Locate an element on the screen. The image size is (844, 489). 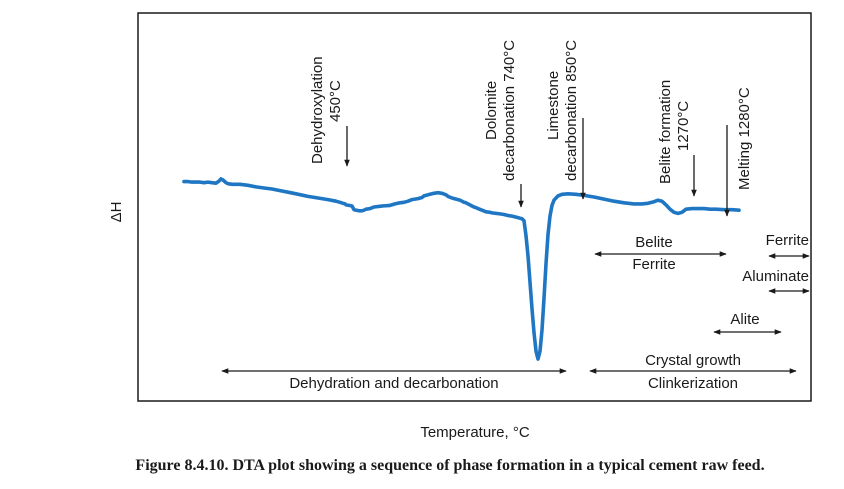
peak-label-limestone-line2: decarbonation 850°C is located at coordinates (571, 110).